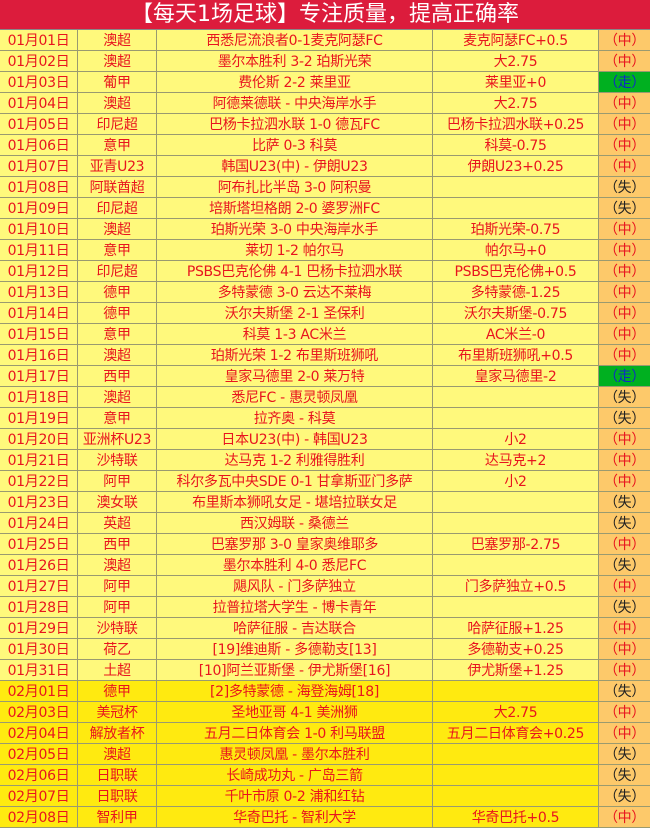 The height and width of the screenshot is (828, 650). I want to click on table-row: 01月23日 澳女联 布里斯本狮吼女足 - 堪培拉联女足 （失）, so click(325, 502).